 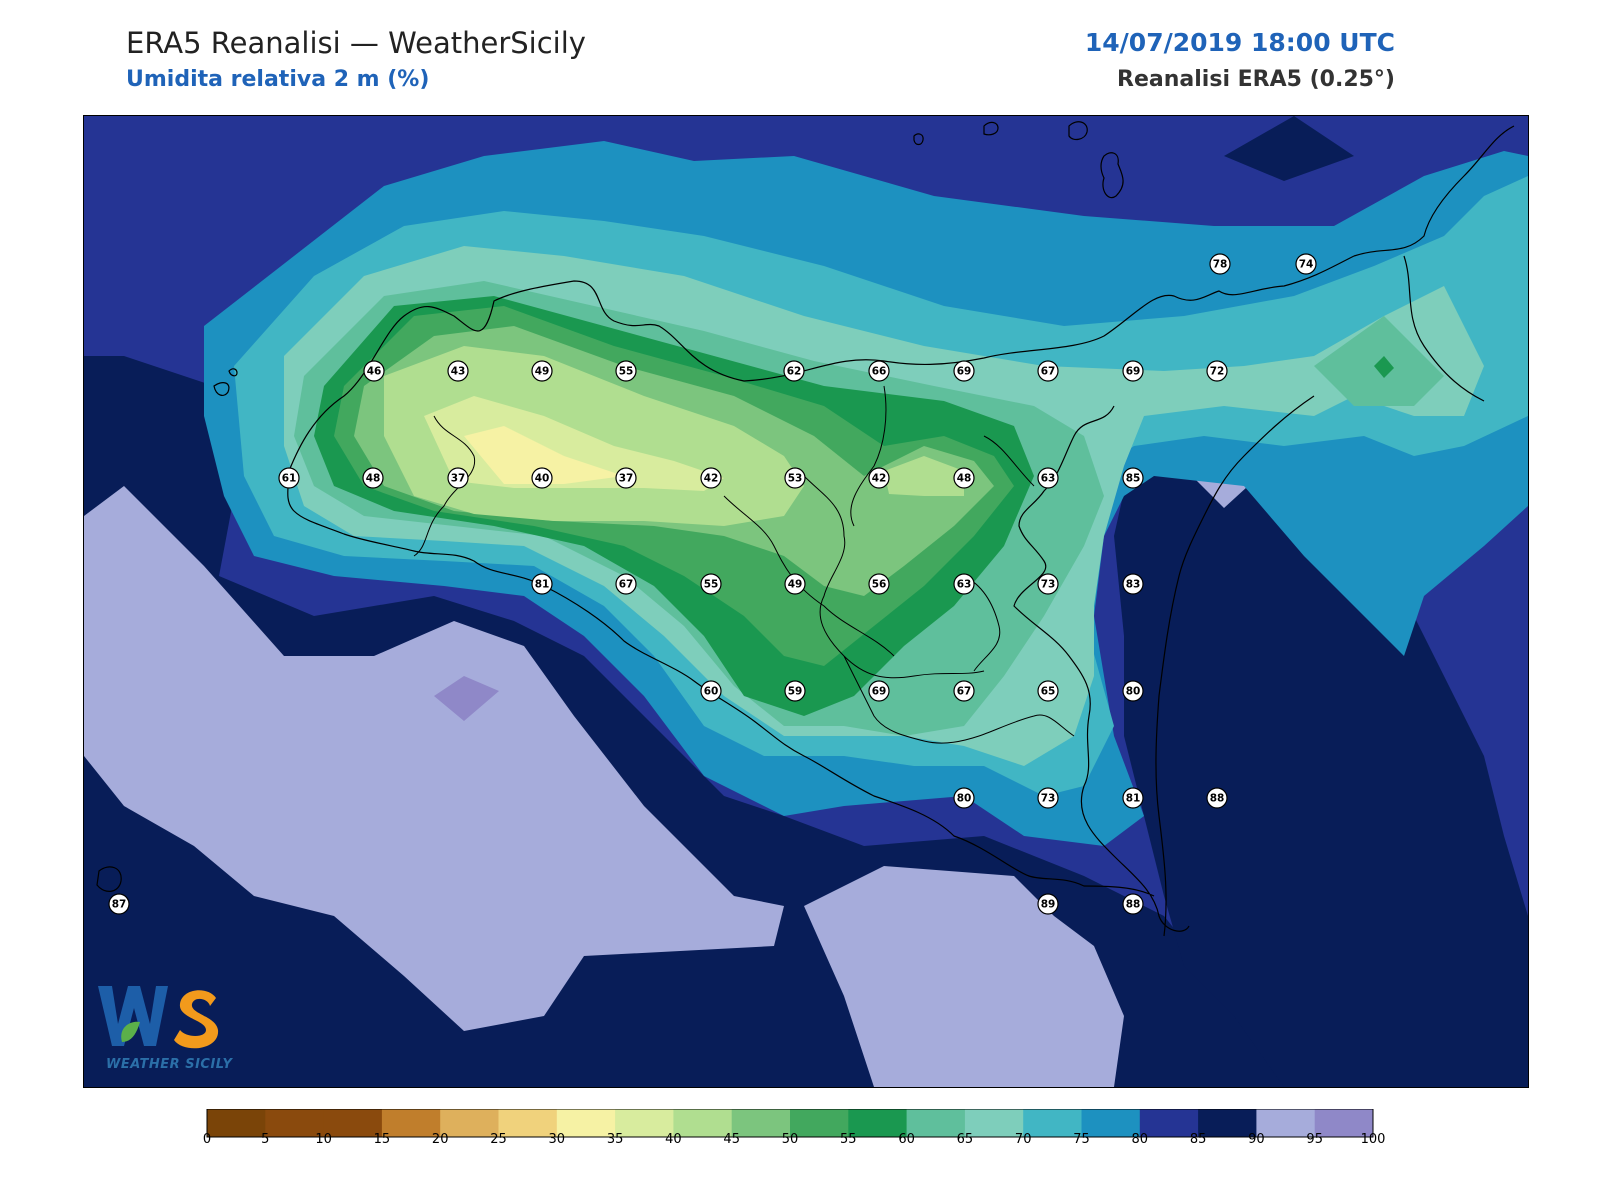 I want to click on station-marker: 59, so click(x=795, y=691).